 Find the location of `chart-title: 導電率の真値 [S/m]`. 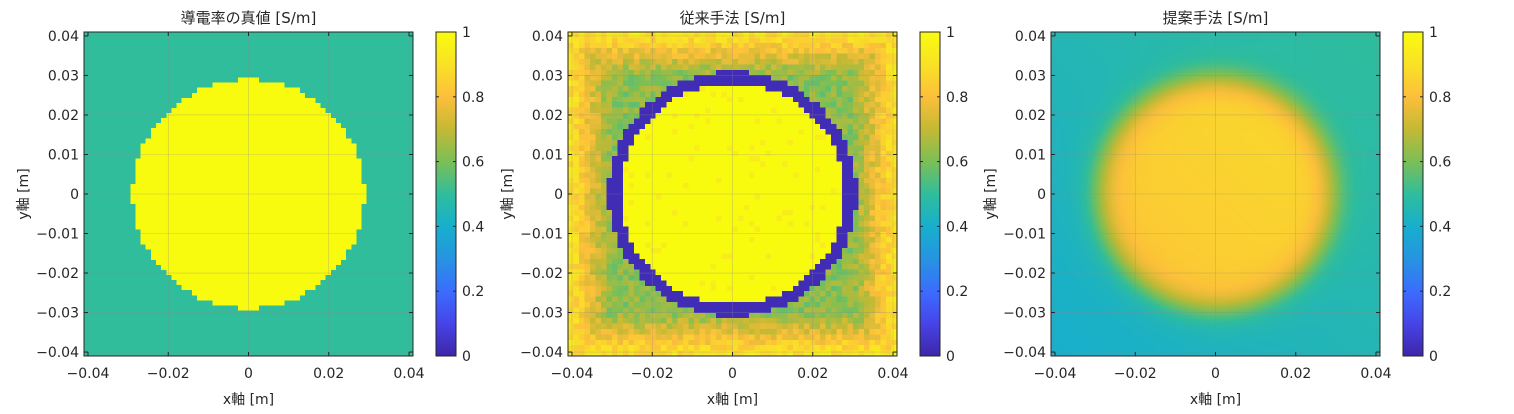

chart-title: 導電率の真値 [S/m] is located at coordinates (249, 18).